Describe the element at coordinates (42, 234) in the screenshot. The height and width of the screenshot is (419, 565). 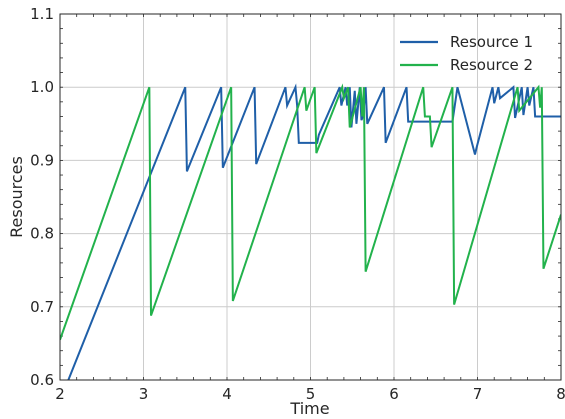
I see `y-tick-label: 0.8` at that location.